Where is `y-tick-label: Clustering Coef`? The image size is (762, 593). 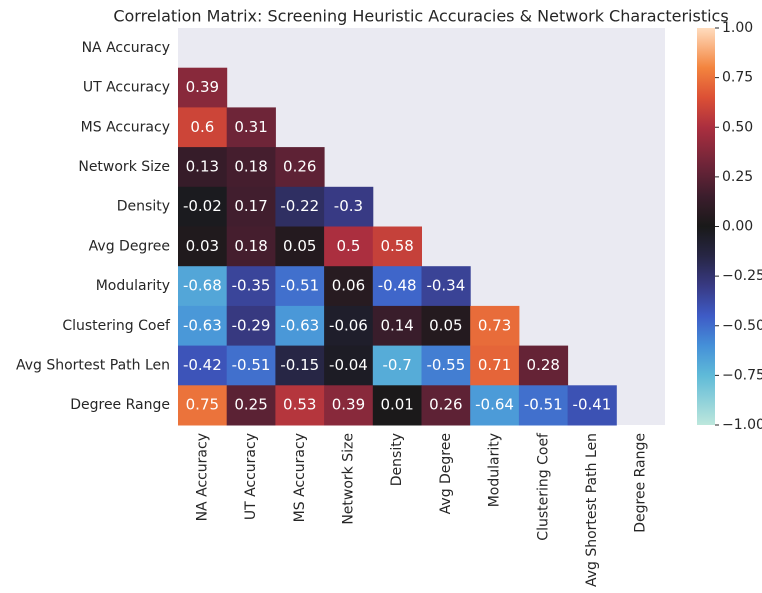 y-tick-label: Clustering Coef is located at coordinates (116, 326).